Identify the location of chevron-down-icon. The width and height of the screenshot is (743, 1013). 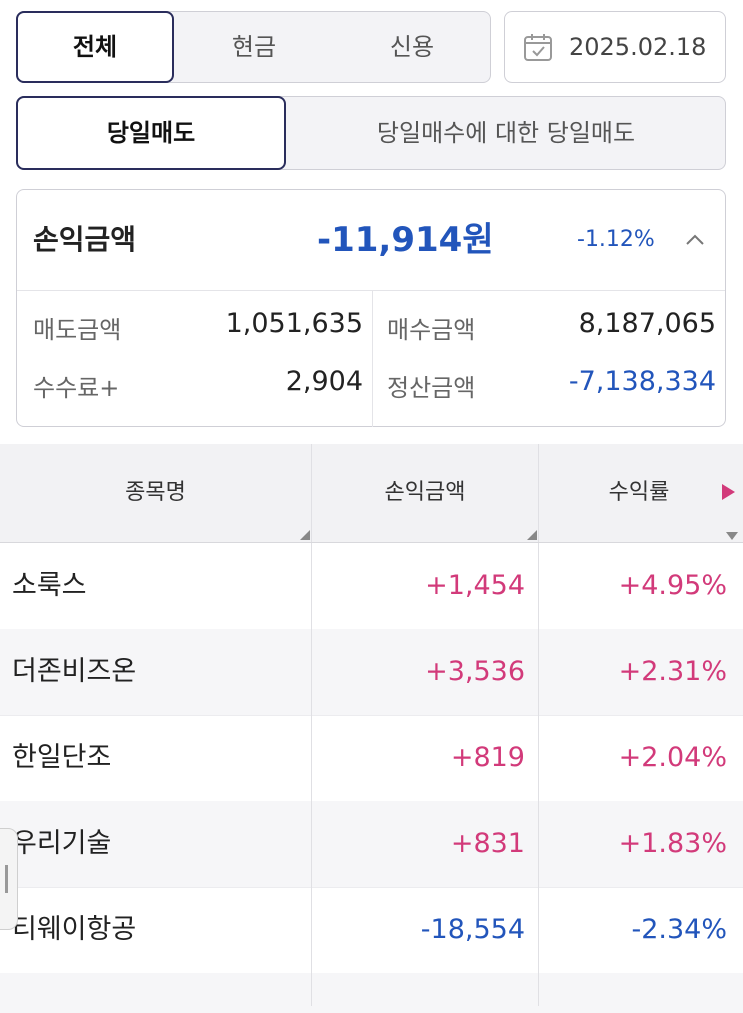
(732, 536).